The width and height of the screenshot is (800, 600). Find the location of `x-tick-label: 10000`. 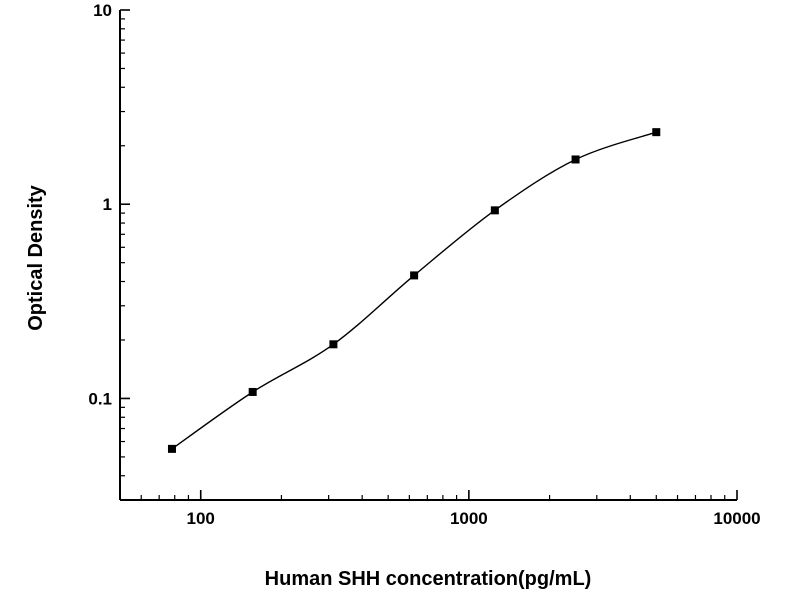

x-tick-label: 10000 is located at coordinates (736, 518).